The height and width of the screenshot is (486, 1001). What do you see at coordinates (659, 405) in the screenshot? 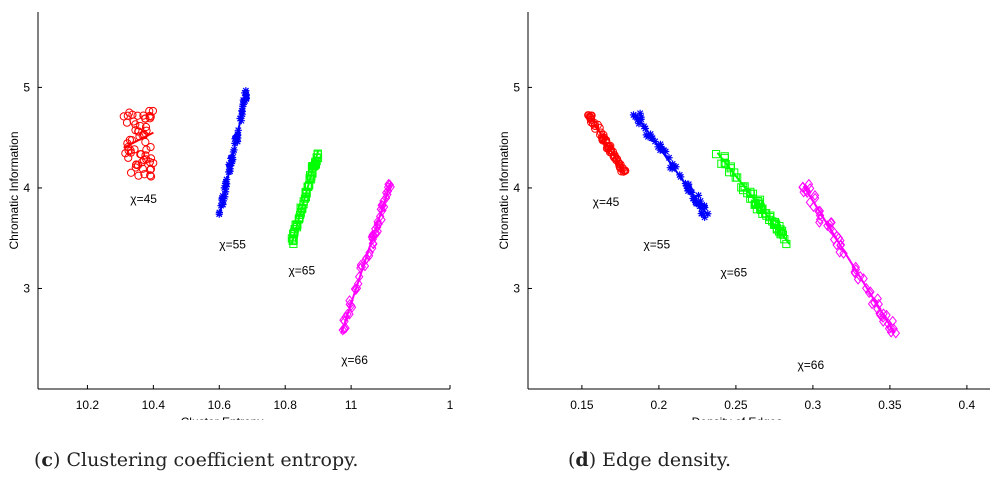
I see `x-tick-label: 0.2` at bounding box center [659, 405].